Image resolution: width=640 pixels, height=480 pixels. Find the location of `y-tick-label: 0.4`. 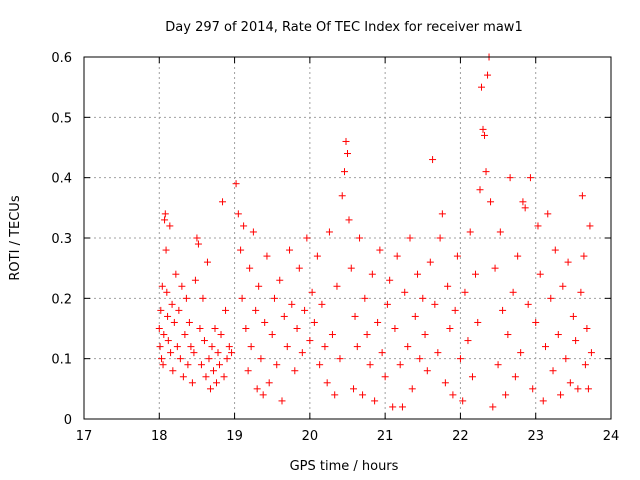

y-tick-label: 0.4 is located at coordinates (61, 179).